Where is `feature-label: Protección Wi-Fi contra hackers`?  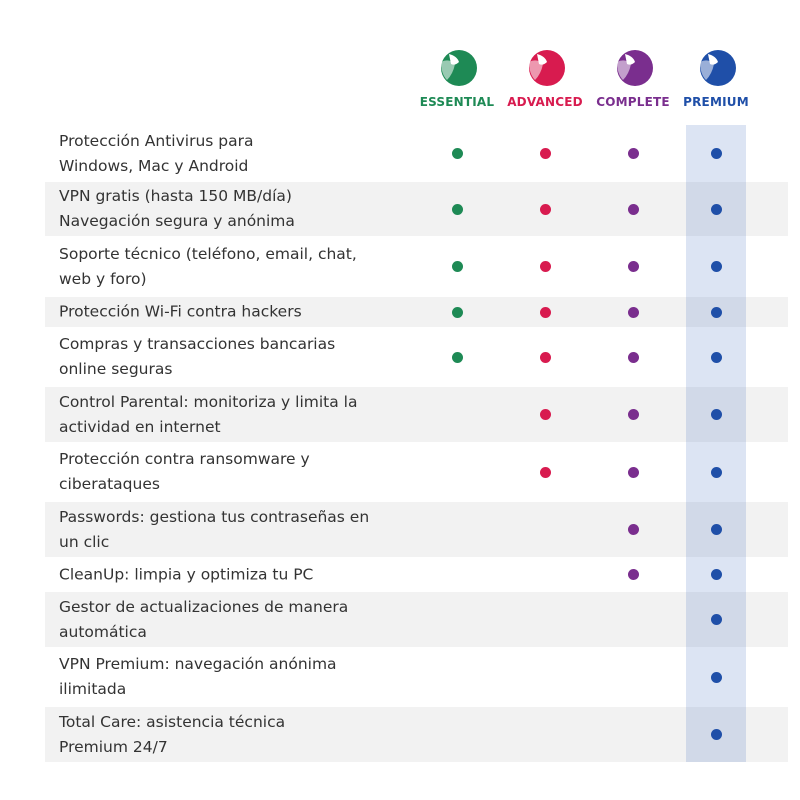 feature-label: Protección Wi-Fi contra hackers is located at coordinates (224, 312).